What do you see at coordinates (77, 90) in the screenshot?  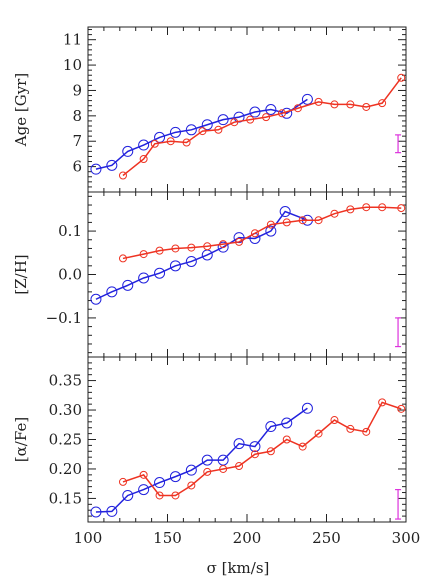 I see `y-tick-label: 9` at bounding box center [77, 90].